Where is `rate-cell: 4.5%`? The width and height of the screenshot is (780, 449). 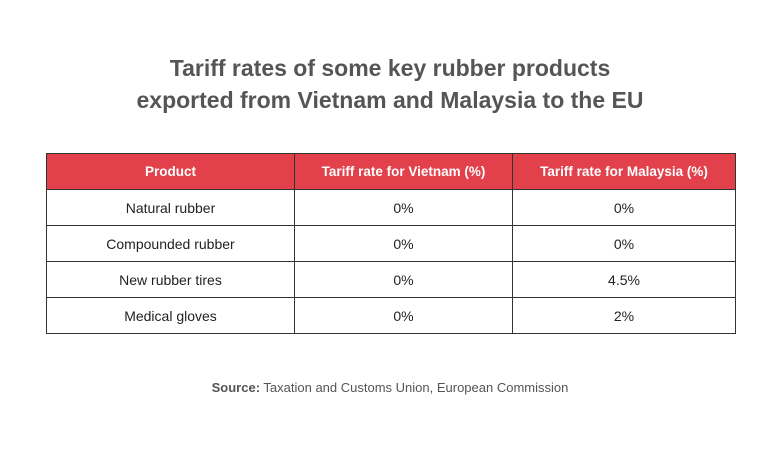 rate-cell: 4.5% is located at coordinates (624, 279).